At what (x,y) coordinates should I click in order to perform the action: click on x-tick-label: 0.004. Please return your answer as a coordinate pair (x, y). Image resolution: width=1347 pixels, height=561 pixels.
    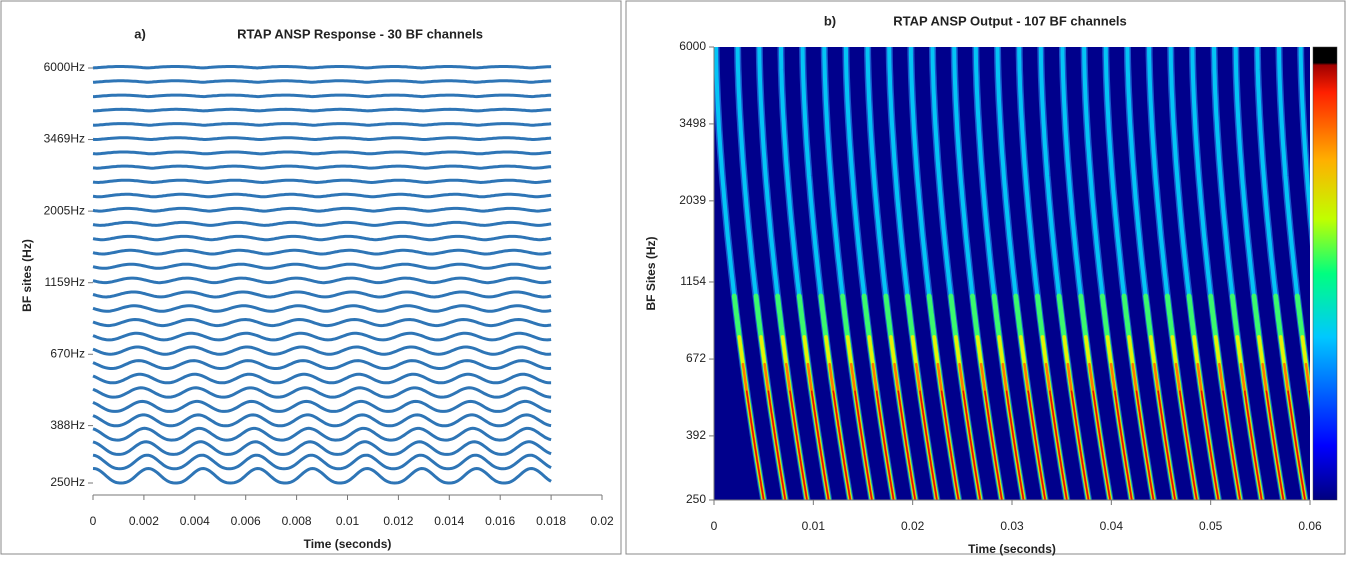
    Looking at the image, I should click on (195, 521).